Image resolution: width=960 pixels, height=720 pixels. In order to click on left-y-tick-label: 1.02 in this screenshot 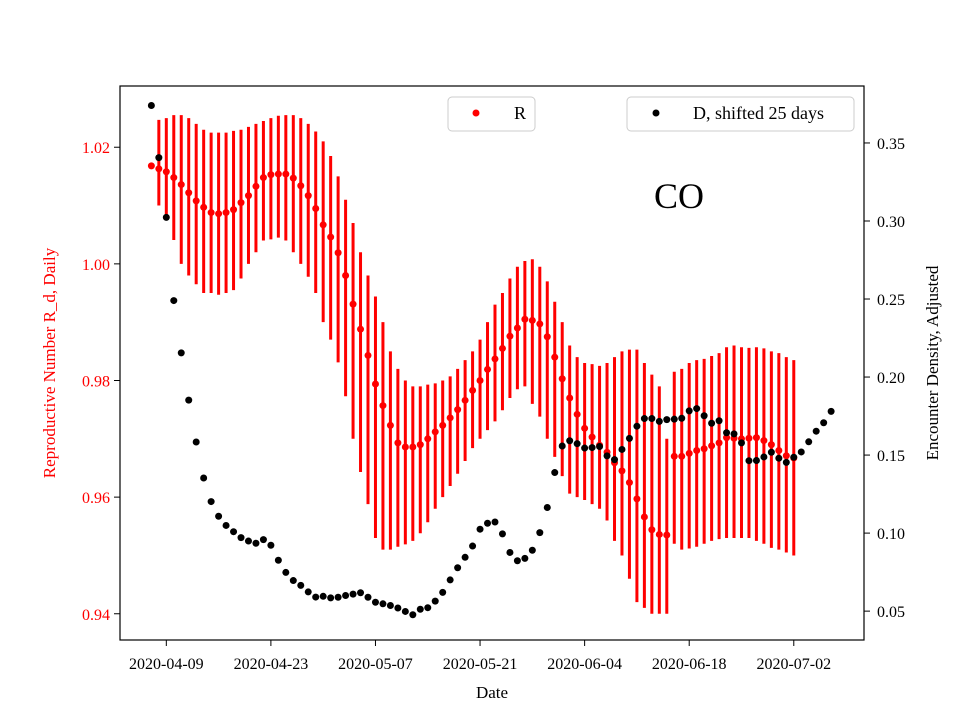, I will do `click(96, 148)`.